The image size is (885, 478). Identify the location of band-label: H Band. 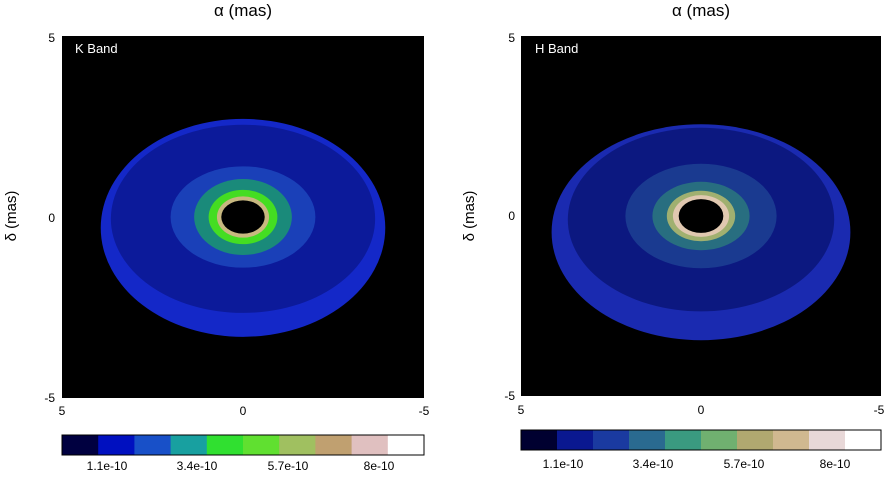
(556, 48).